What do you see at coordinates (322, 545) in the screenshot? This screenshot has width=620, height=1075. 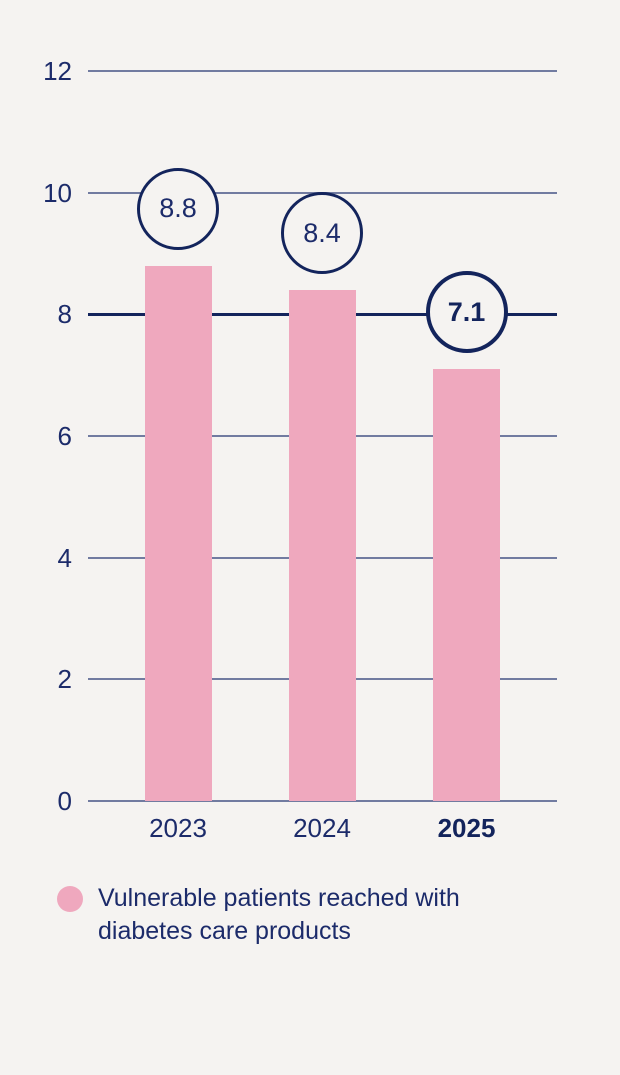 I see `bar-2024` at bounding box center [322, 545].